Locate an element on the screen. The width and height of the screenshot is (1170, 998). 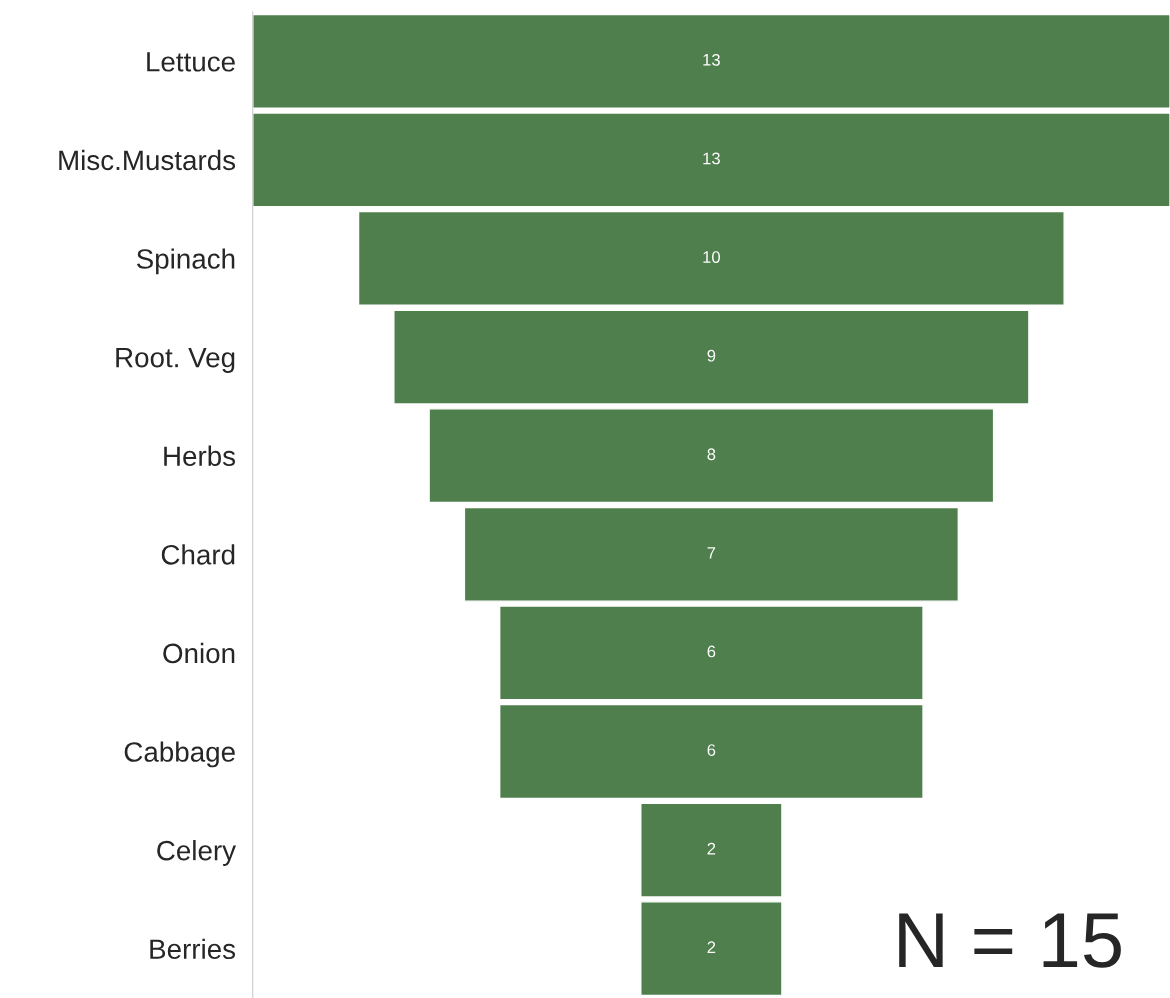
category-label: Lettuce is located at coordinates (191, 62).